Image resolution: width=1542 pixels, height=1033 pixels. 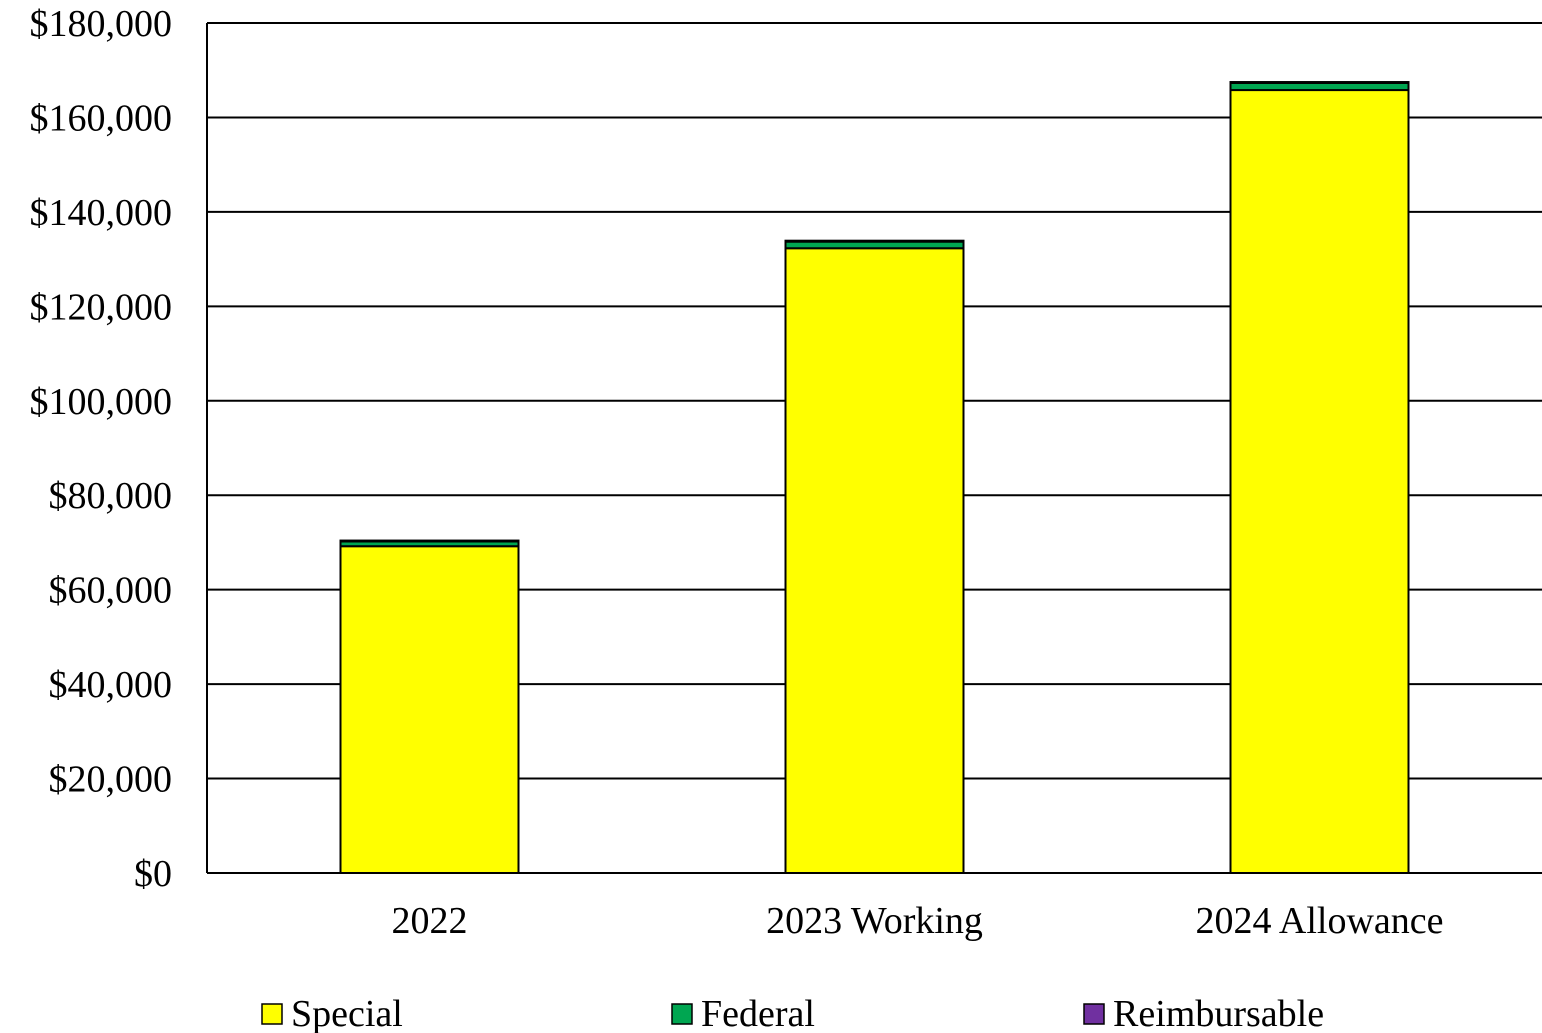 I want to click on y-tick-label: $80,000, so click(x=111, y=496).